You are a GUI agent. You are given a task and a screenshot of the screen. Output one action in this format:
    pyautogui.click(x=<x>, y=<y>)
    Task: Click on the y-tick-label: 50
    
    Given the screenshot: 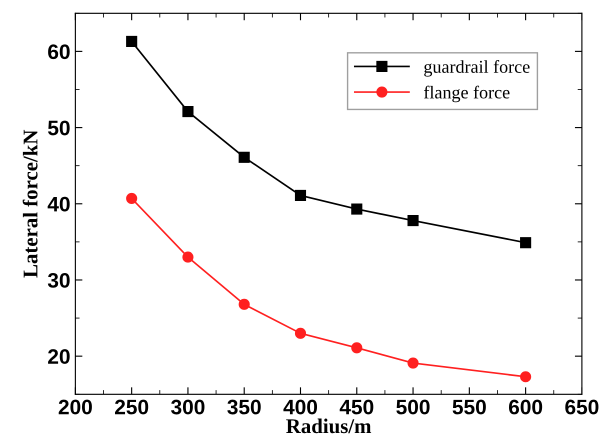 What is the action you would take?
    pyautogui.click(x=59, y=128)
    